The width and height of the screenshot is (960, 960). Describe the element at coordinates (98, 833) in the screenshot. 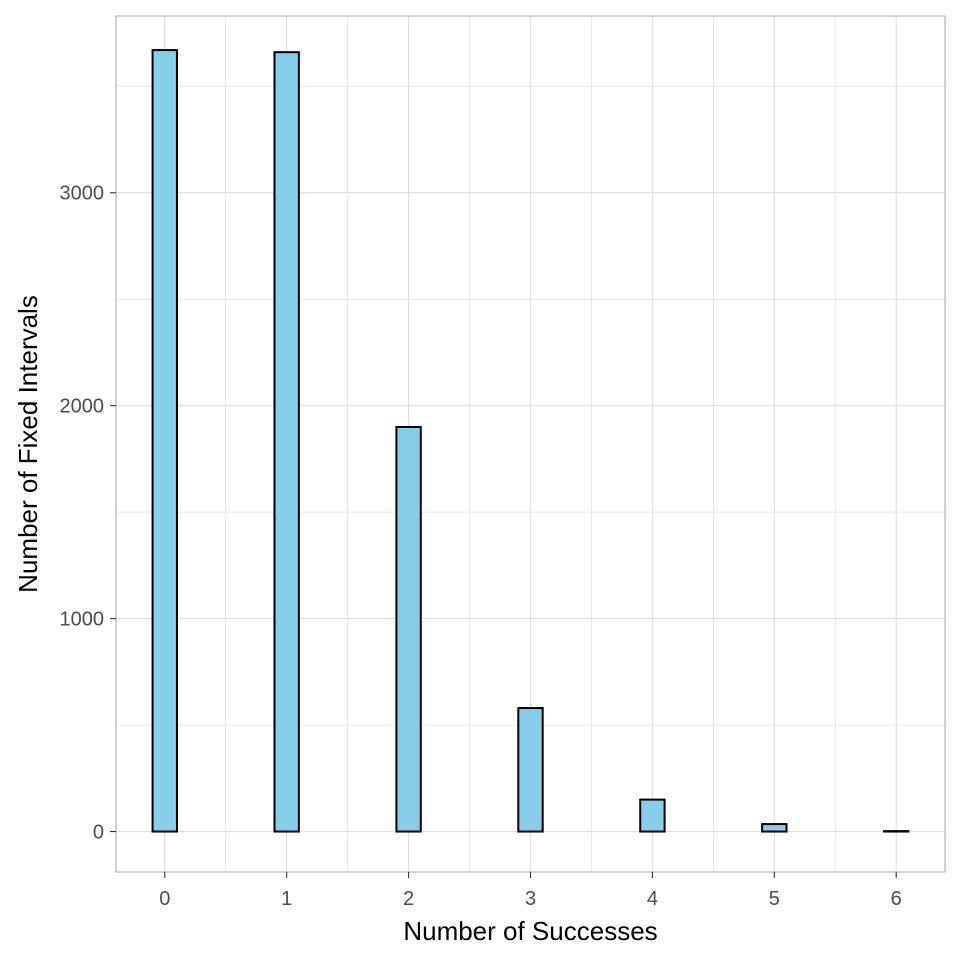

I see `y-tick-label: 0` at that location.